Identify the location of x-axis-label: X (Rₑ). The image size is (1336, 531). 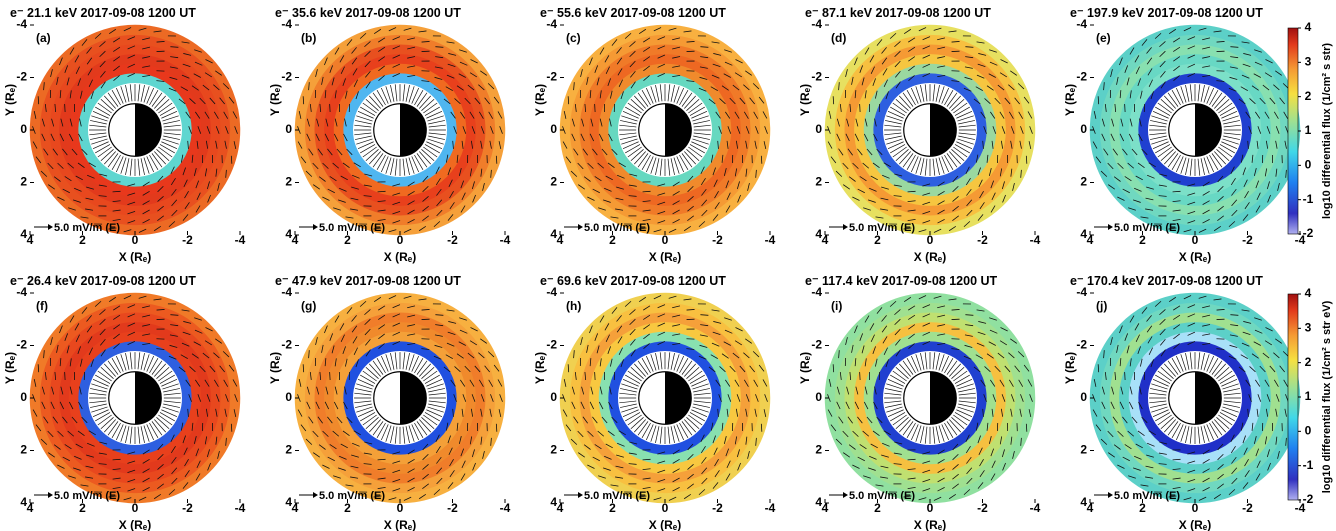
(400, 524).